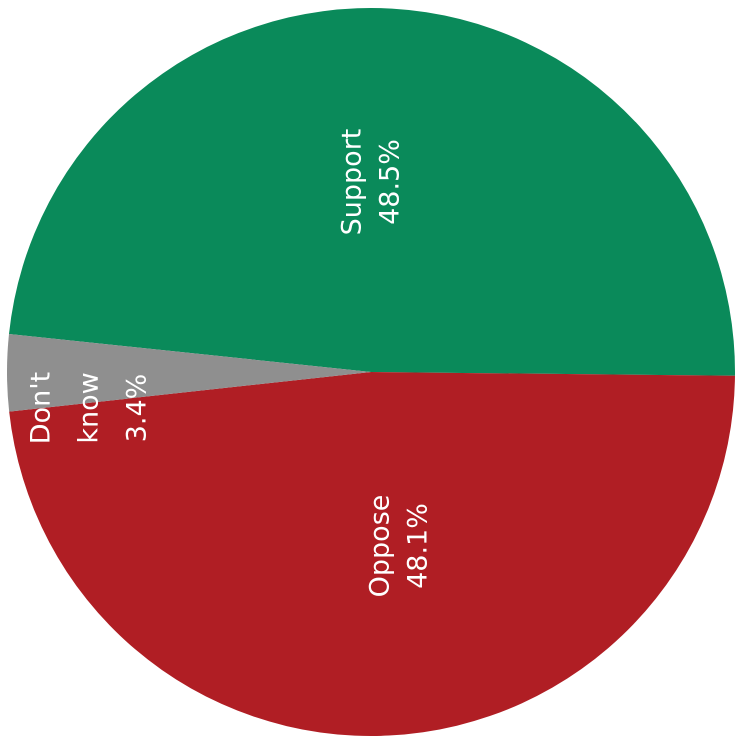 The height and width of the screenshot is (748, 740). What do you see at coordinates (188, 372) in the screenshot?
I see `slice-don-t-know` at bounding box center [188, 372].